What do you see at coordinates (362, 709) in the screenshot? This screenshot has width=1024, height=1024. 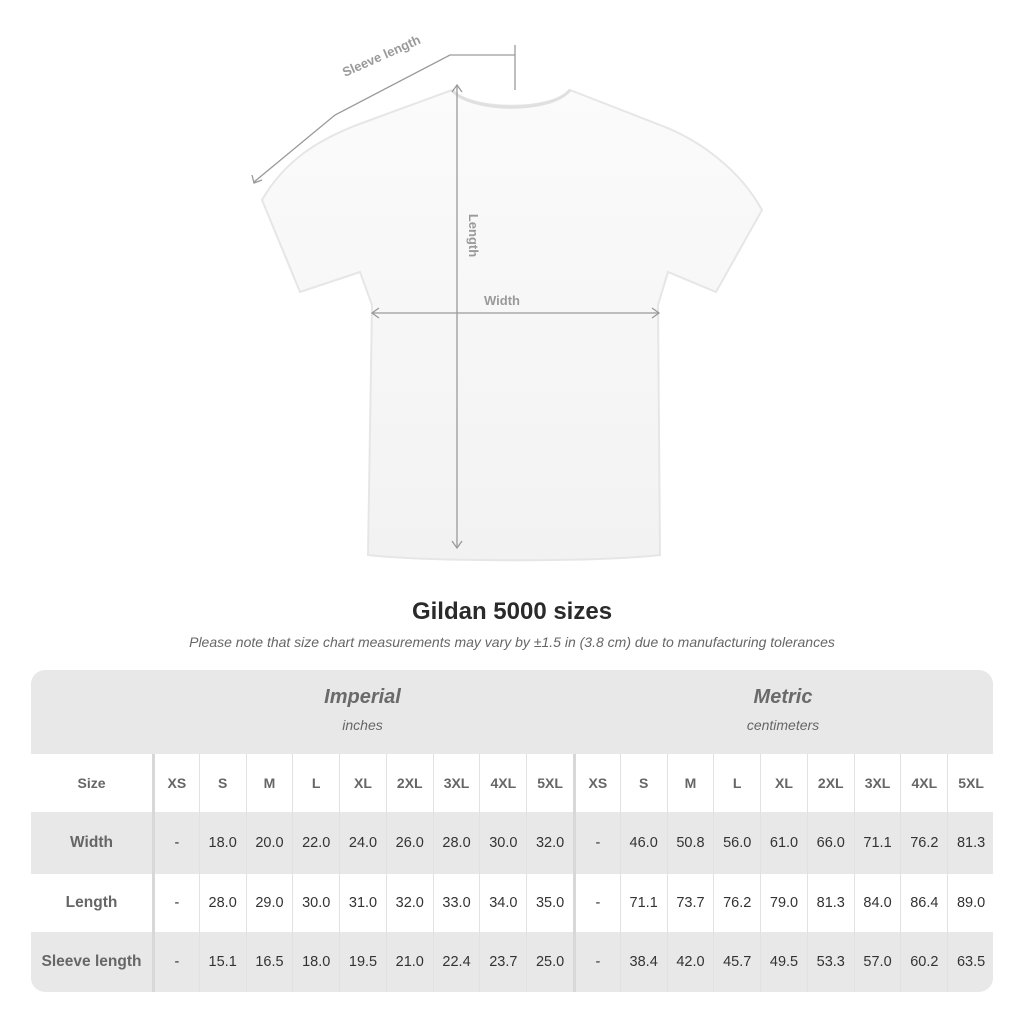 I see `imperial-group-header: Imperial inches` at bounding box center [362, 709].